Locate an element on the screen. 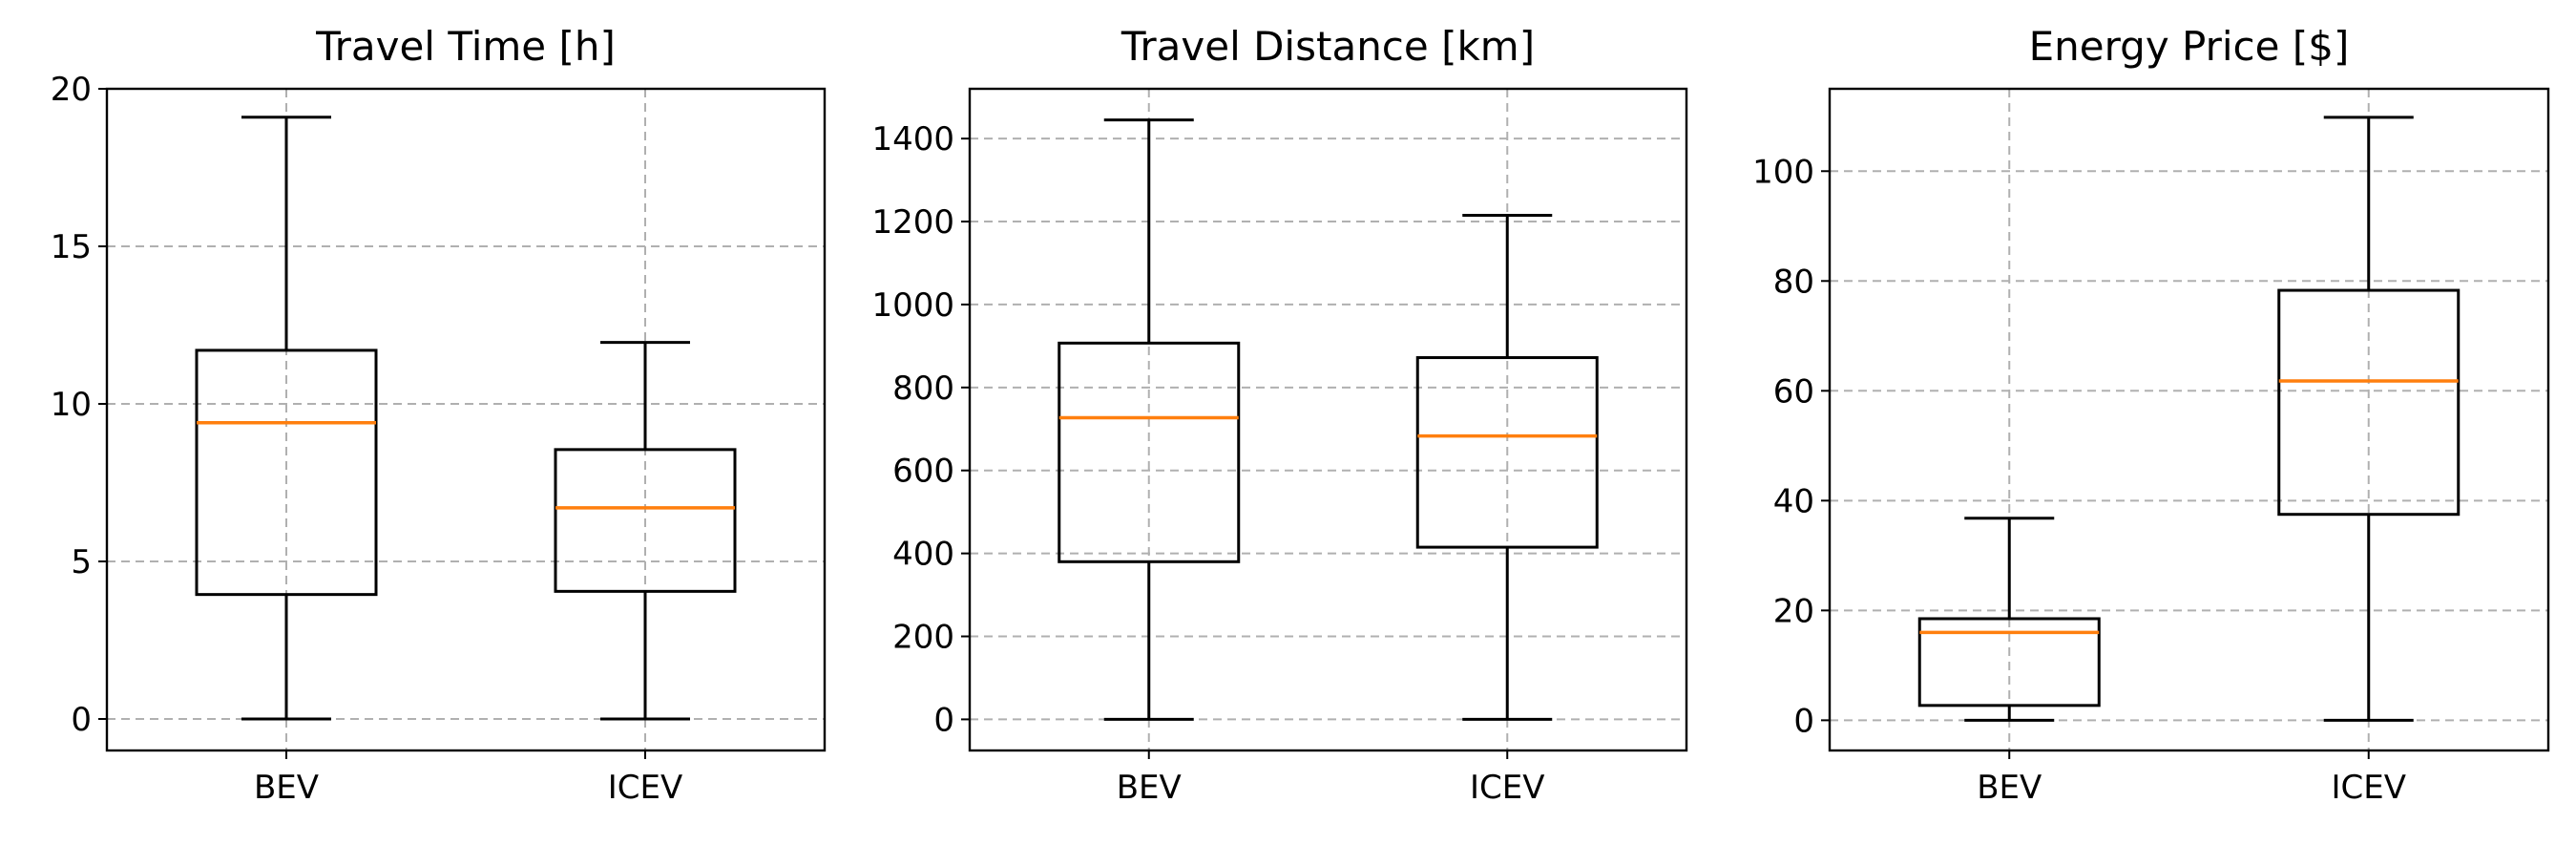 The height and width of the screenshot is (845, 2576). y-tick-label: 600 is located at coordinates (923, 472).